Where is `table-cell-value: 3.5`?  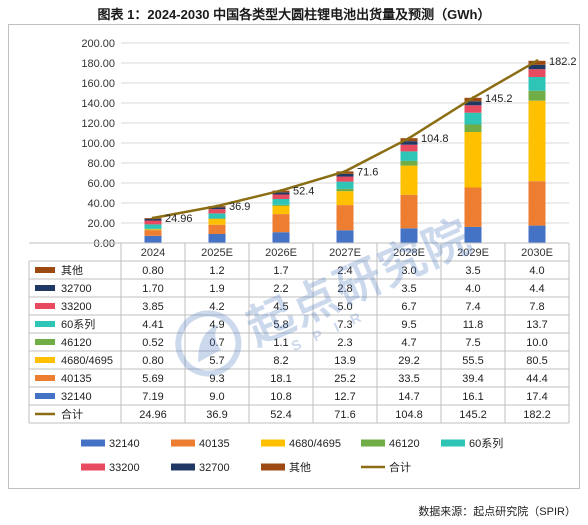 table-cell-value: 3.5 is located at coordinates (408, 289).